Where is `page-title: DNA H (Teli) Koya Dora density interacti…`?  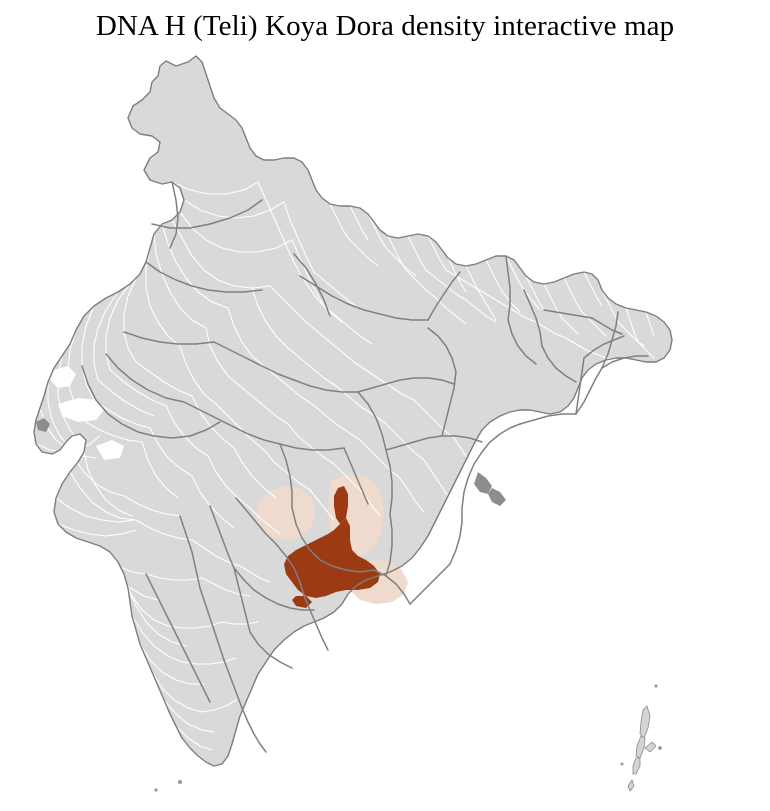
page-title: DNA H (Teli) Koya Dora density interacti… is located at coordinates (385, 26).